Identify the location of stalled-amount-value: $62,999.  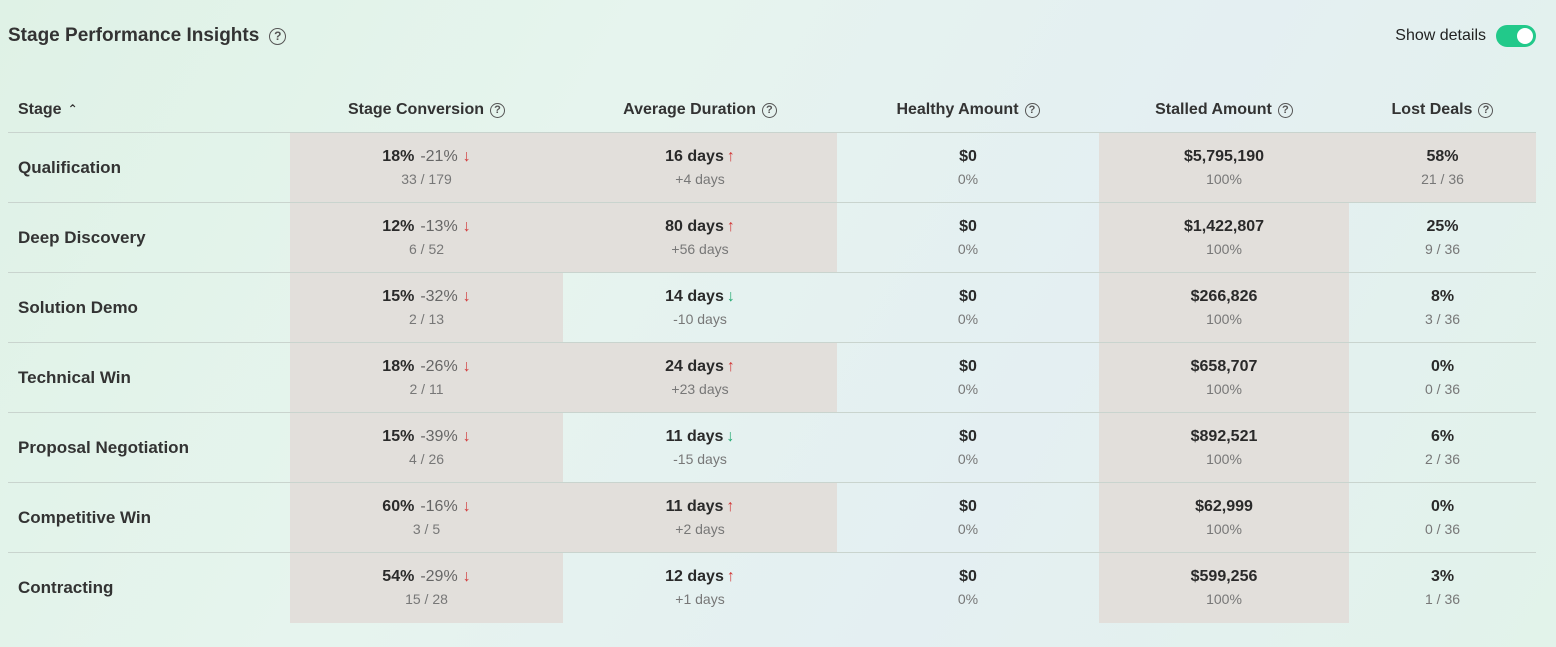
(1224, 506).